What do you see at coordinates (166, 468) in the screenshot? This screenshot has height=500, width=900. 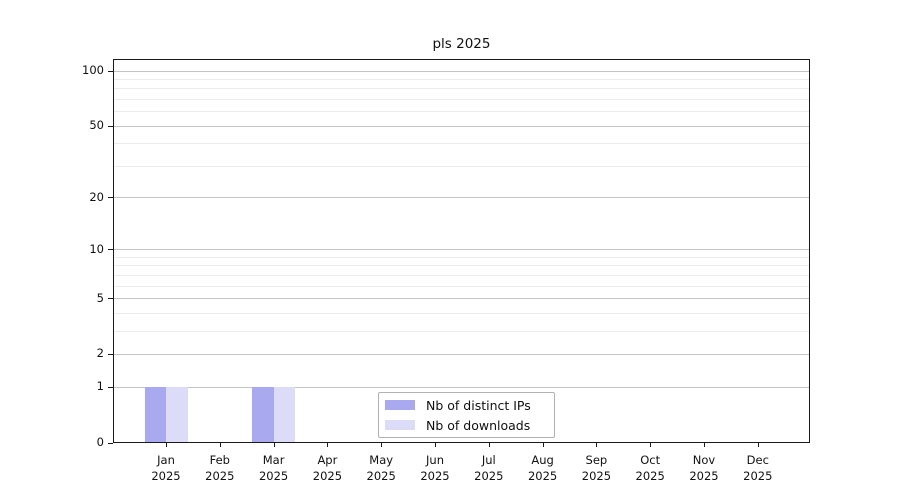 I see `x-axis-month-label: Jan 2025` at bounding box center [166, 468].